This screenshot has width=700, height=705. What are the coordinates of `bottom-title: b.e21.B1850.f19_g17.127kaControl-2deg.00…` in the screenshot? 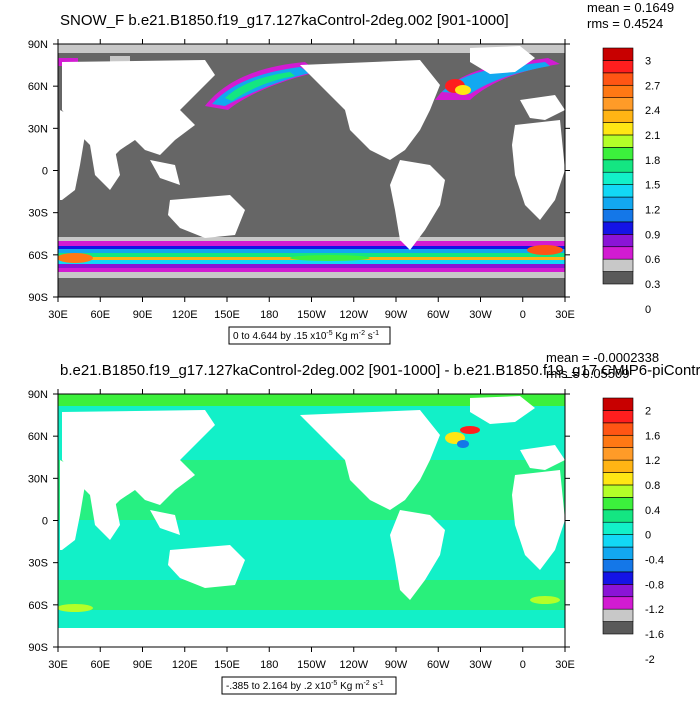 It's located at (380, 370).